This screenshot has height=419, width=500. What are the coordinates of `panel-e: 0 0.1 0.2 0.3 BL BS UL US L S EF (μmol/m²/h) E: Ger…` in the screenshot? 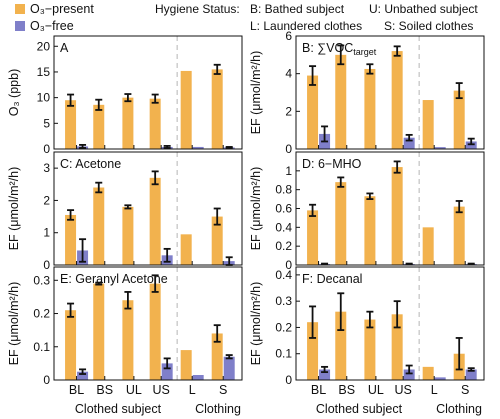 It's located at (125, 331).